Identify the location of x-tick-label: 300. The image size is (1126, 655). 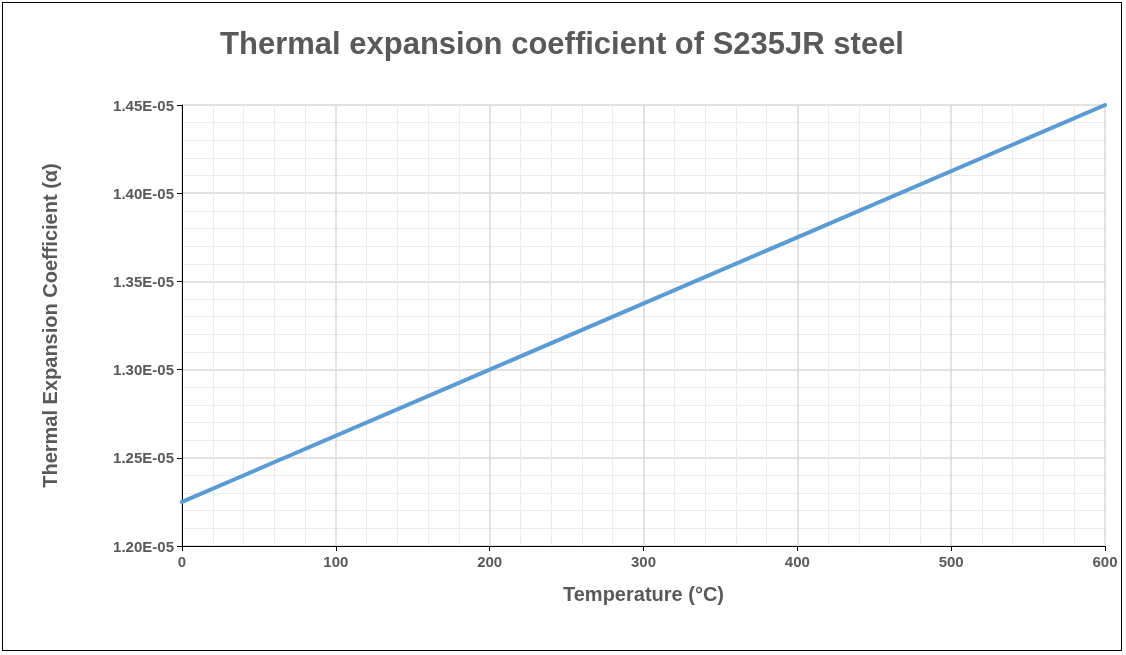
(643, 561).